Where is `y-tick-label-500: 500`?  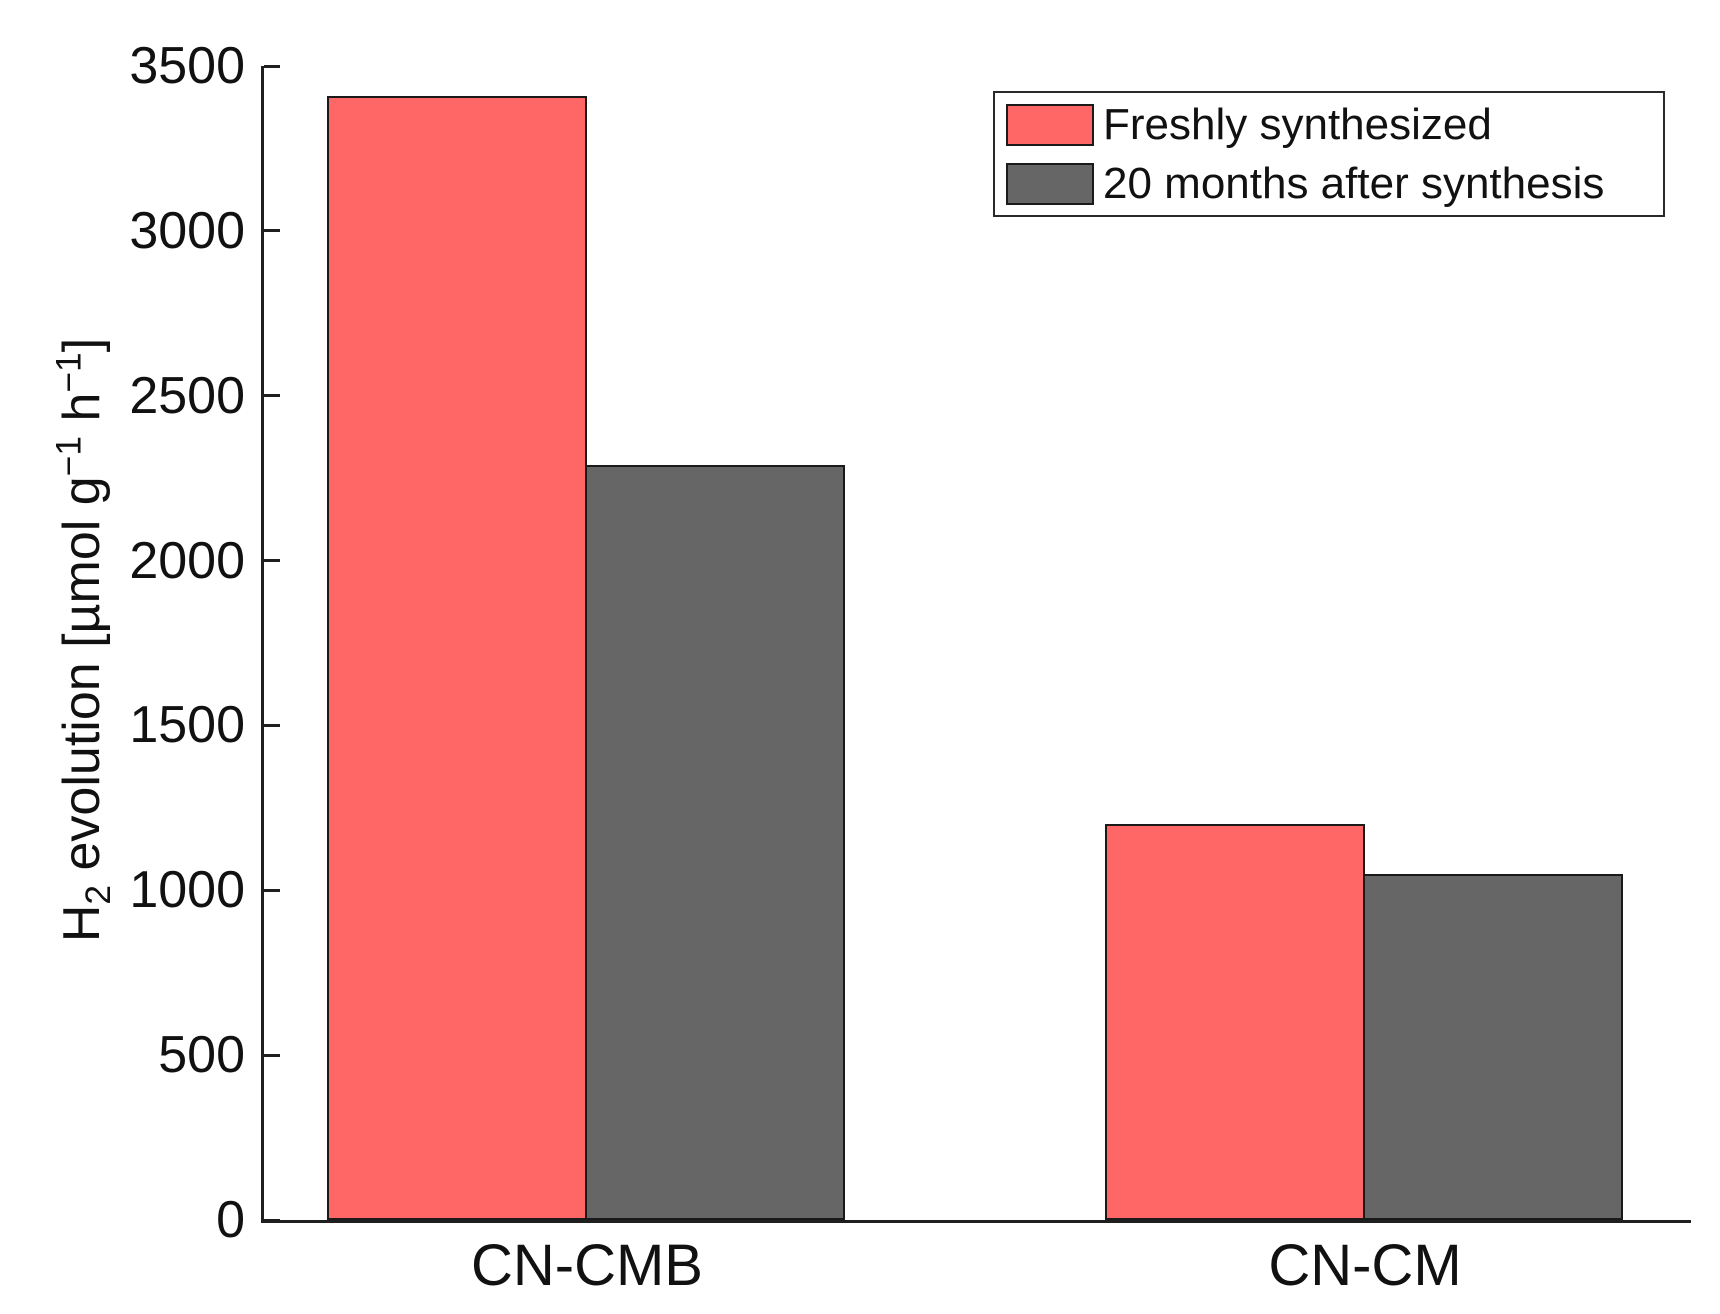
y-tick-label-500: 500 is located at coordinates (201, 1055).